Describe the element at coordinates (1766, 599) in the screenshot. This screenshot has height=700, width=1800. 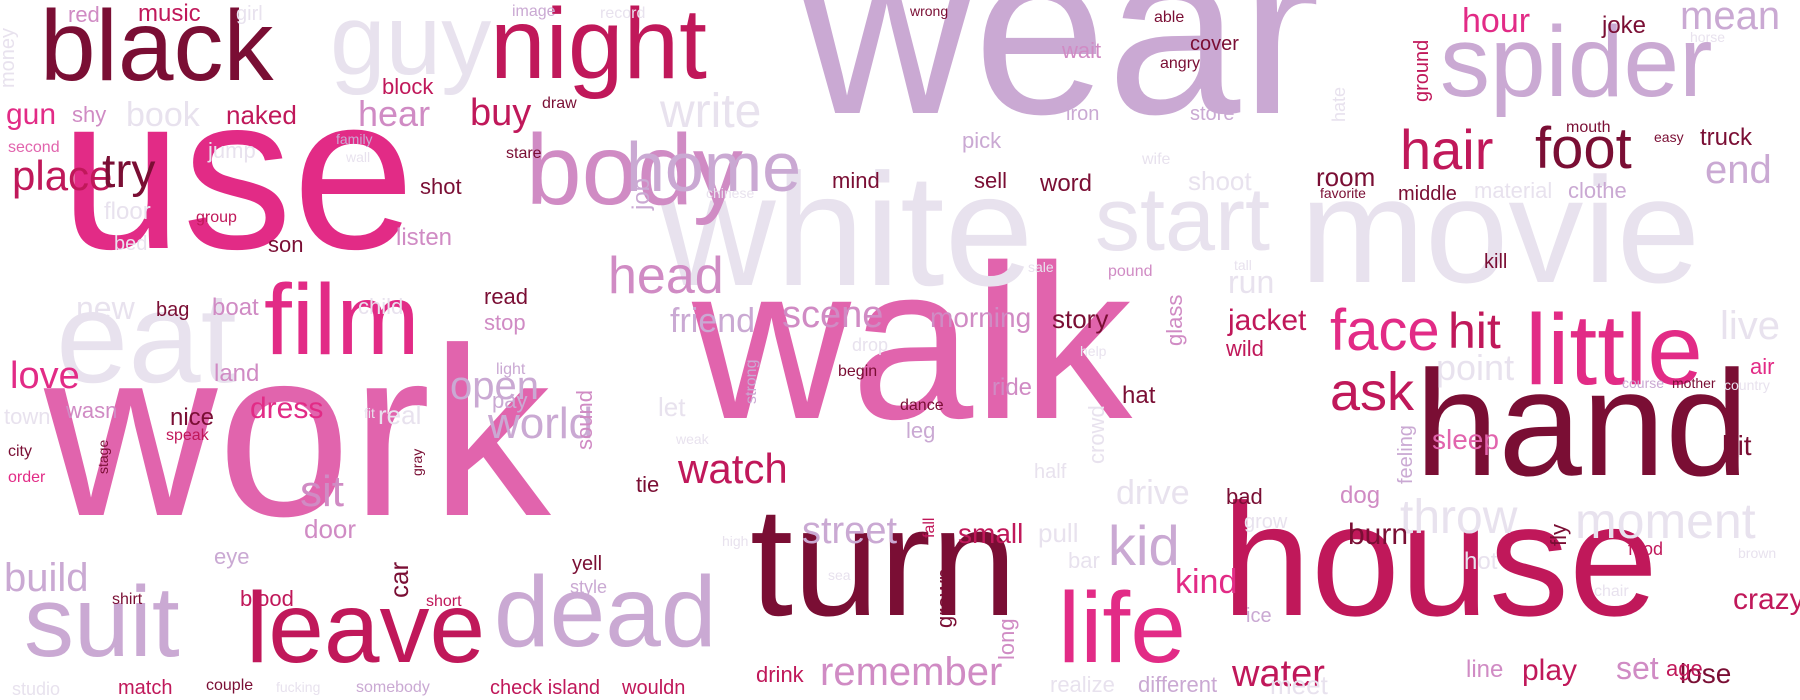
I see `word: crazy` at that location.